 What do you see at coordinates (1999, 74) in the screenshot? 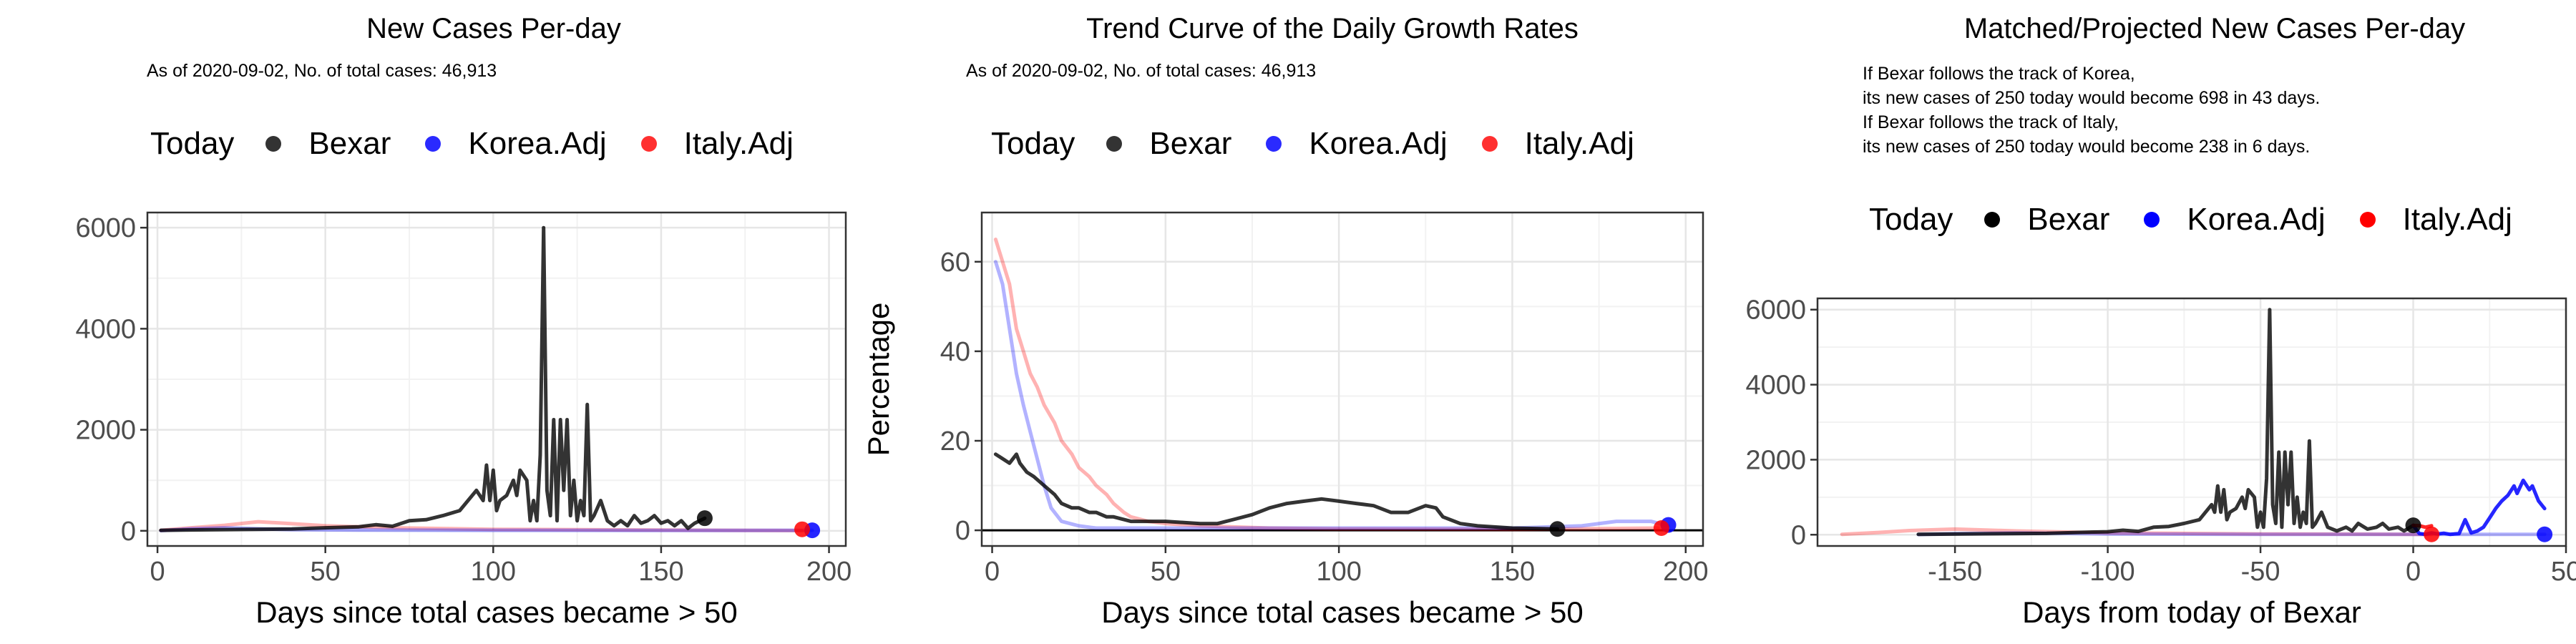
I see `subtitle-line: If Bexar follows the track of Korea,` at bounding box center [1999, 74].